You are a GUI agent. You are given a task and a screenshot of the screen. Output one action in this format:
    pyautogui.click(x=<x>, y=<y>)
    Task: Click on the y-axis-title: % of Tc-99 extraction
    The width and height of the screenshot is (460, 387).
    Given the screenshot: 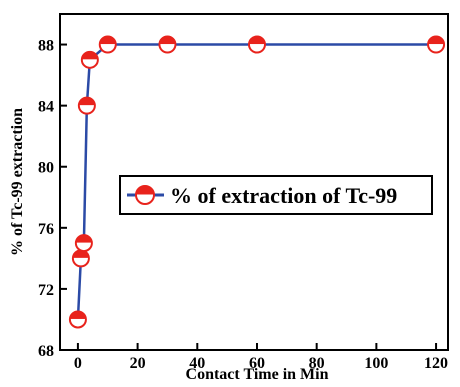 What is the action you would take?
    pyautogui.click(x=17, y=182)
    